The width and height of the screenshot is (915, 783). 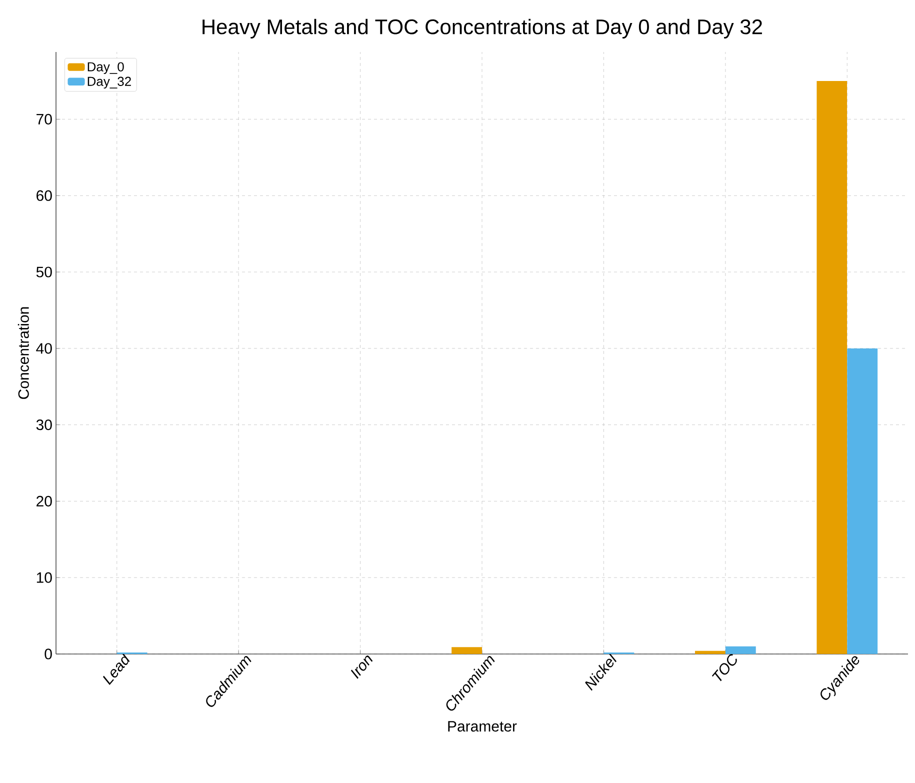 What do you see at coordinates (109, 82) in the screenshot?
I see `legend-label: Day_32` at bounding box center [109, 82].